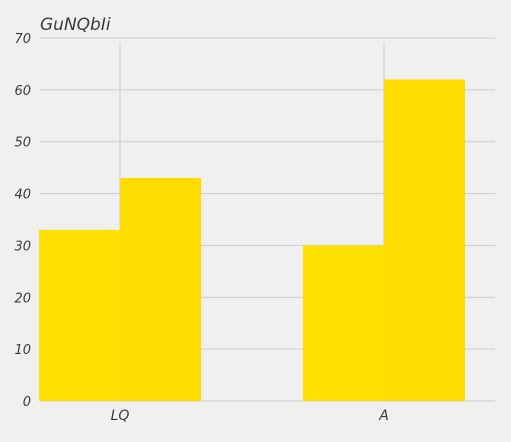 This screenshot has width=511, height=442. Describe the element at coordinates (22, 91) in the screenshot. I see `y-tick-label: 60` at that location.